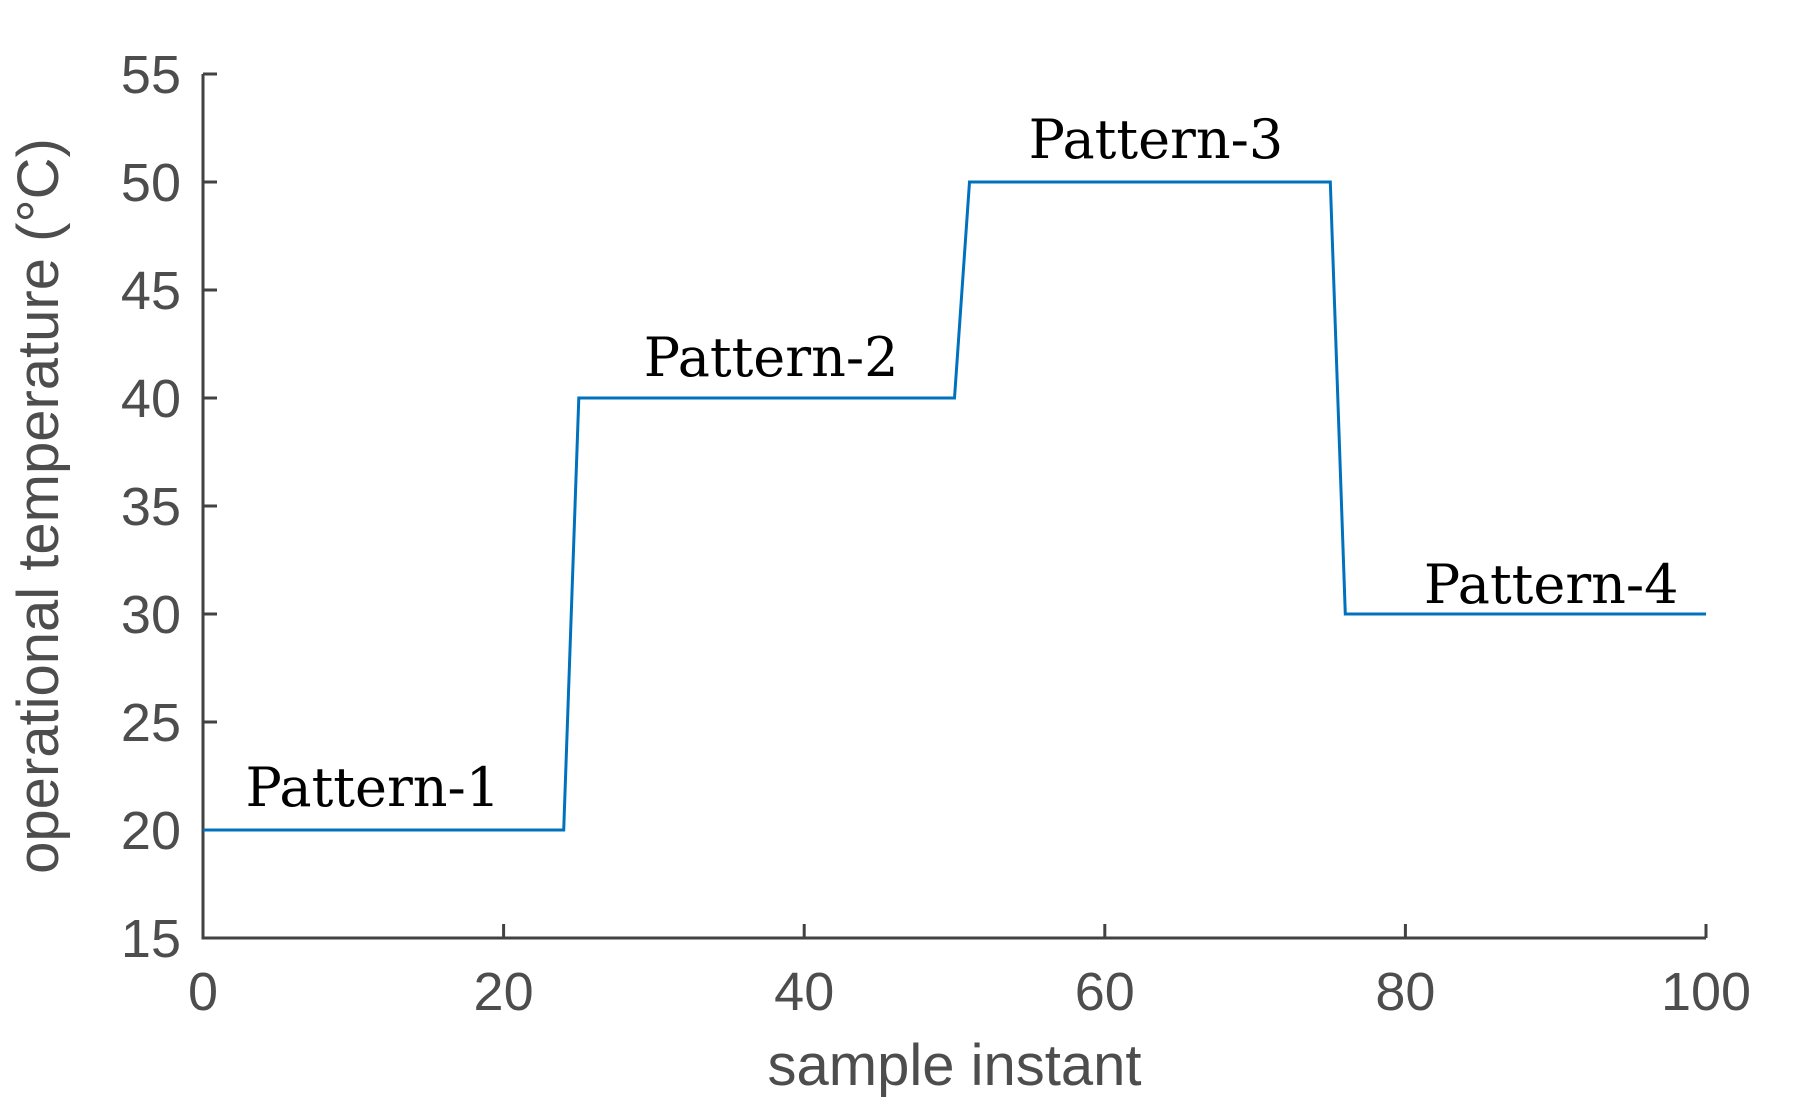  I want to click on annotation-pattern-1: Pattern-1, so click(373, 787).